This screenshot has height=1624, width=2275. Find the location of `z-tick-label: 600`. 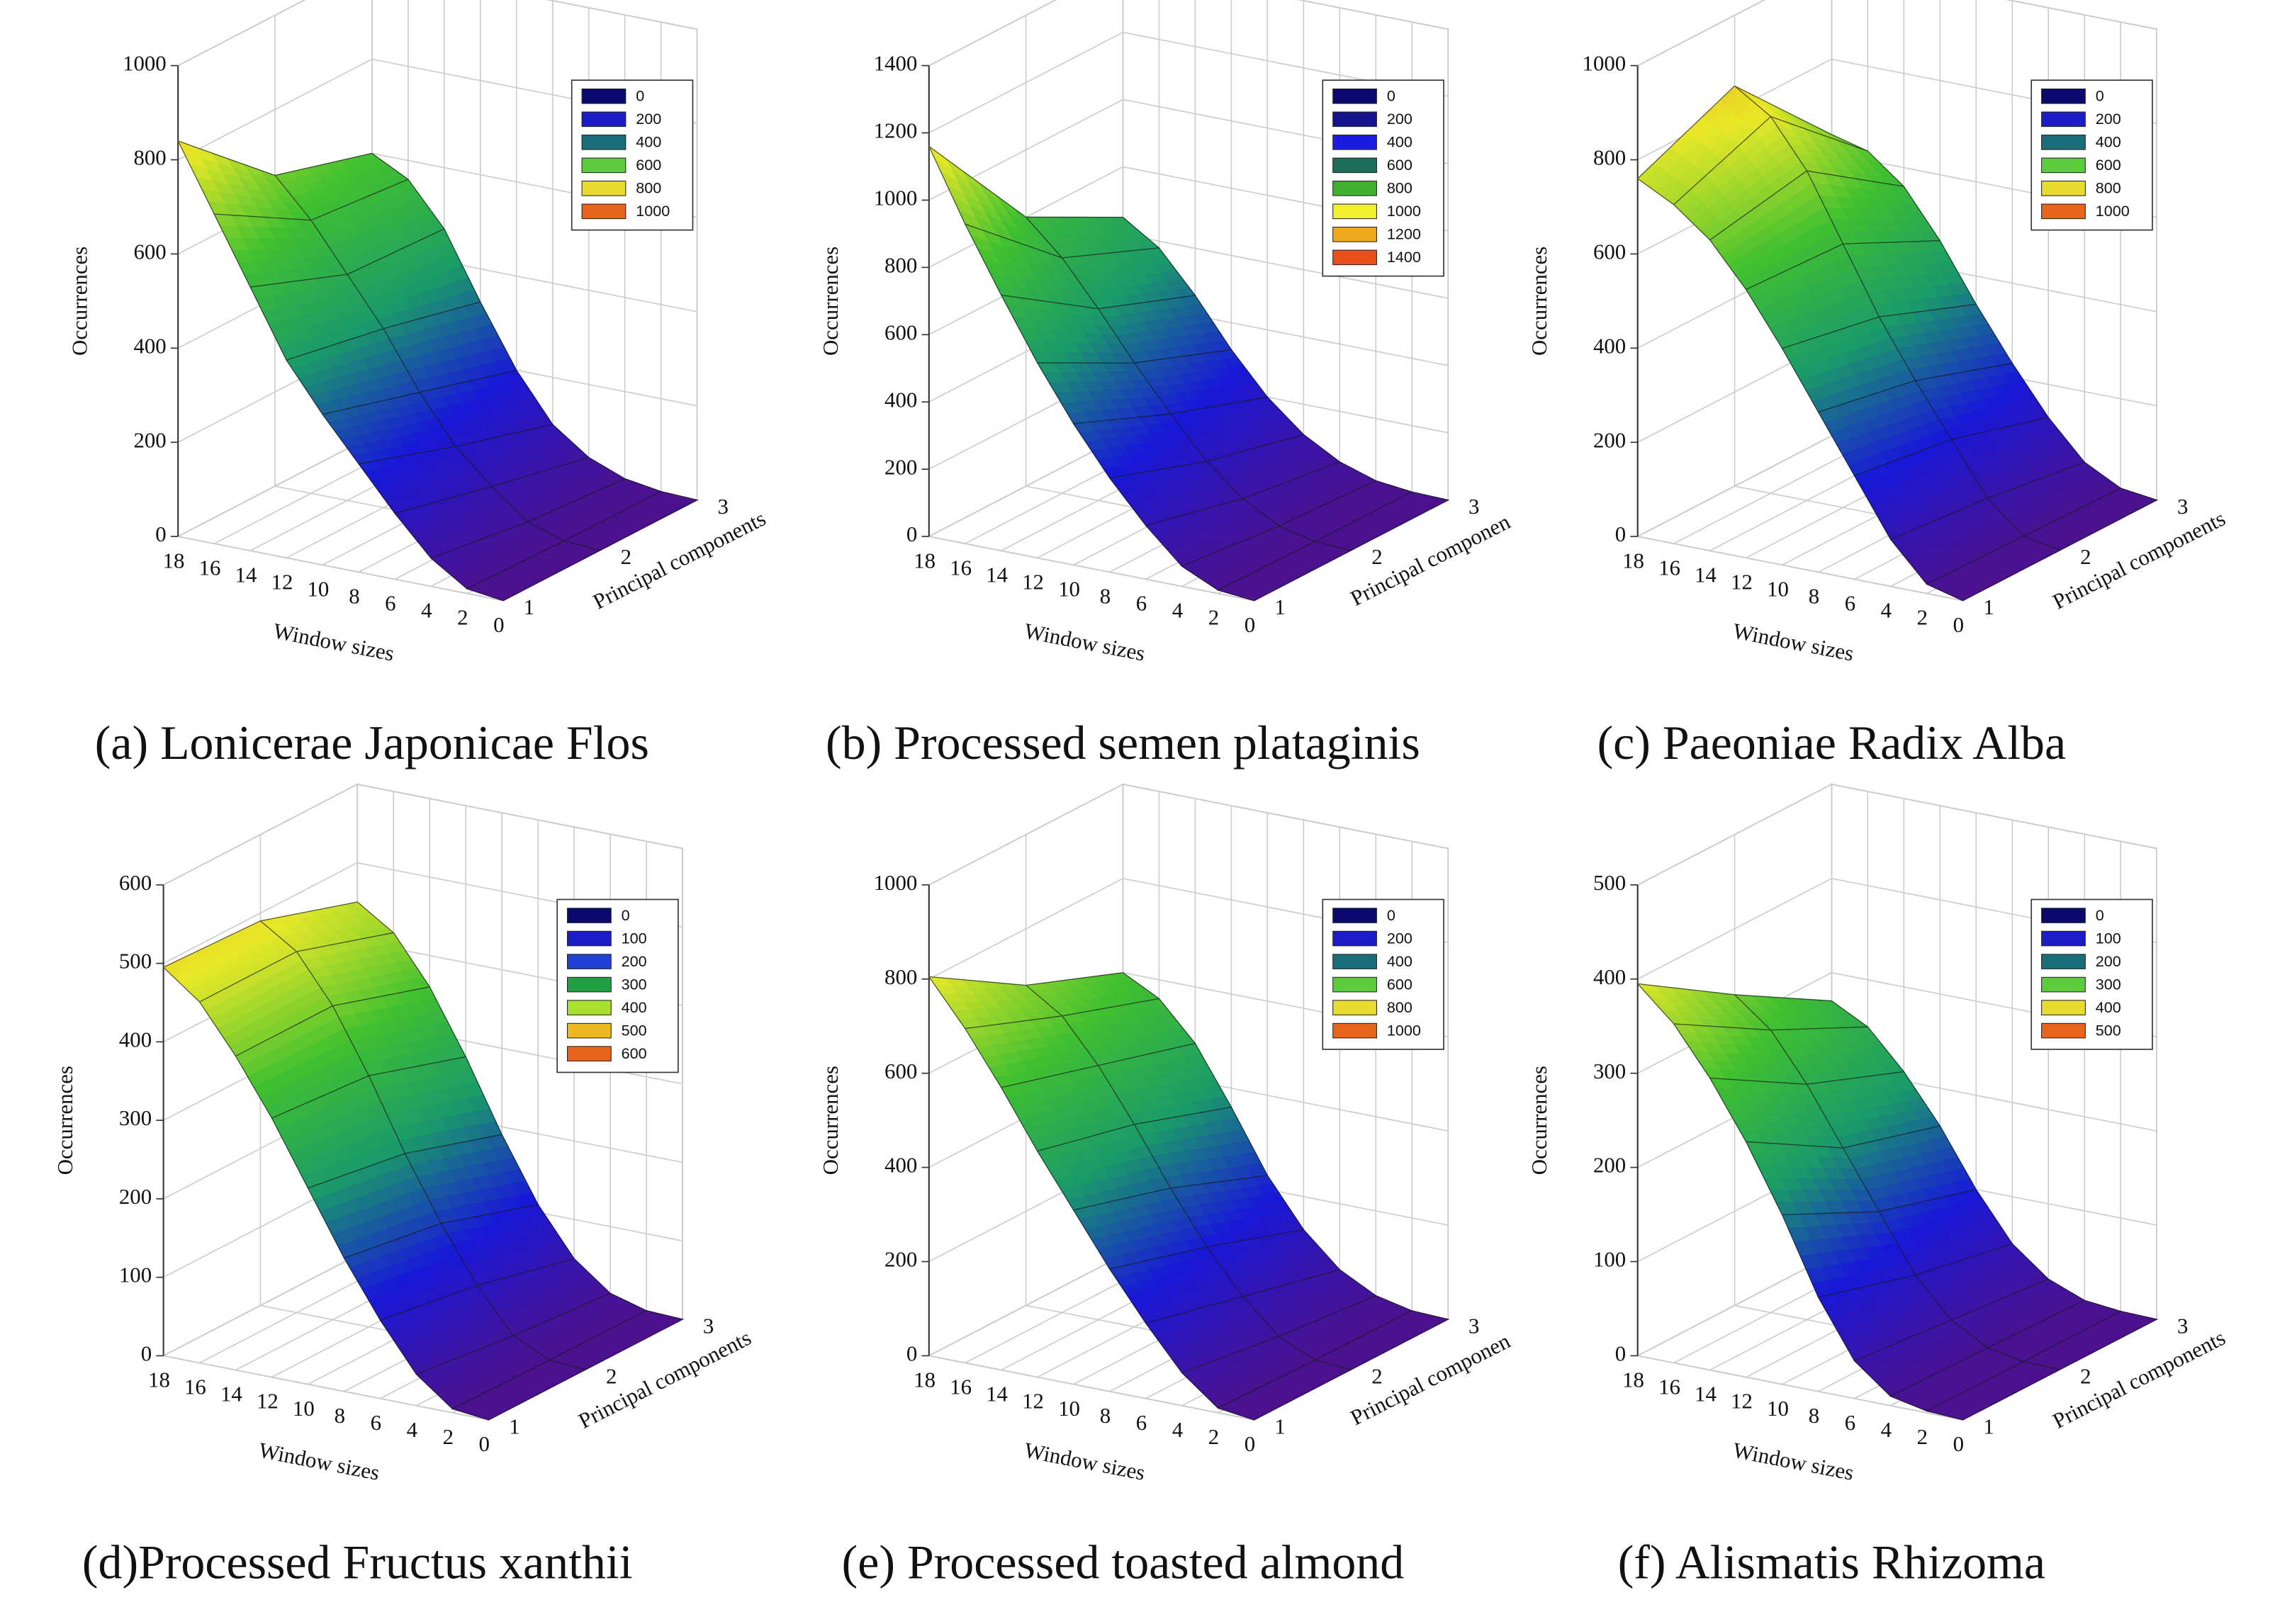

z-tick-label: 600 is located at coordinates (900, 1071).